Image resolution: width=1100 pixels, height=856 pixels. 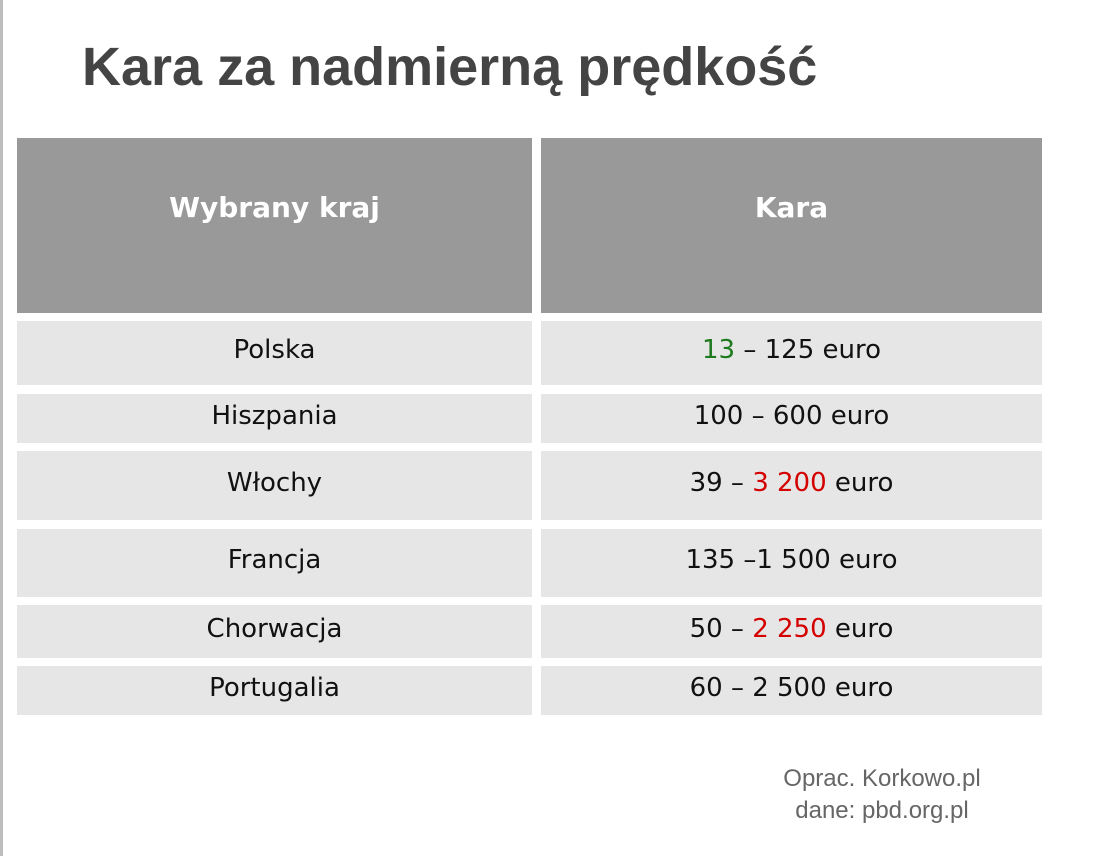 What do you see at coordinates (274, 353) in the screenshot?
I see `country-cell: Polska` at bounding box center [274, 353].